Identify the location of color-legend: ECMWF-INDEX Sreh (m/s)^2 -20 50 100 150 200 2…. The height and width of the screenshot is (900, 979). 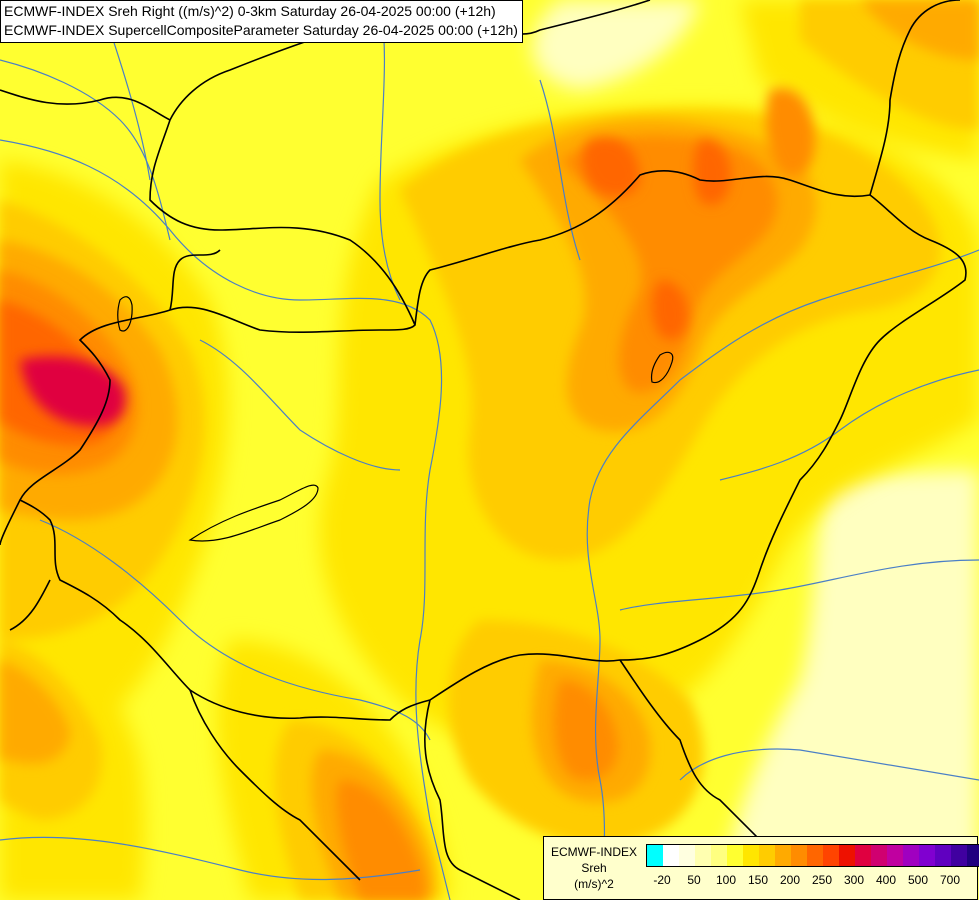
(761, 868).